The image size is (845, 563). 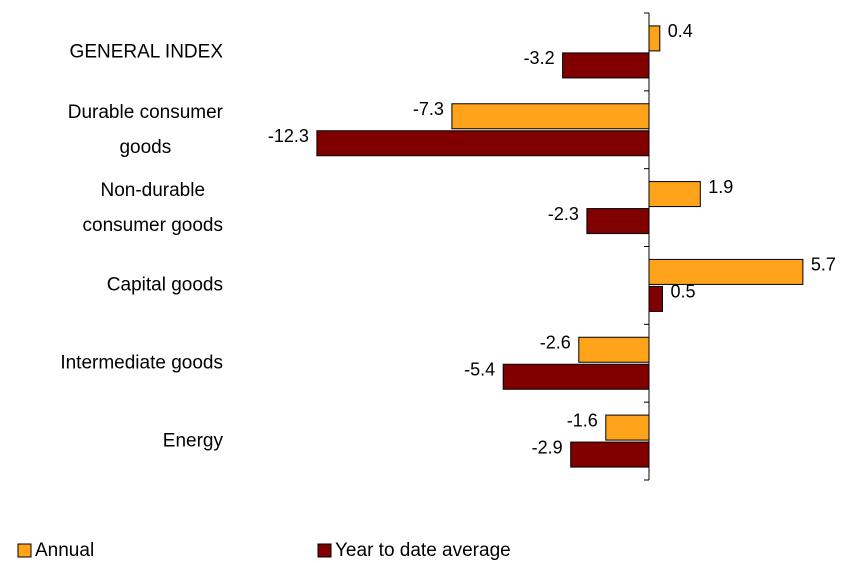 What do you see at coordinates (555, 343) in the screenshot?
I see `value-label: -2.6` at bounding box center [555, 343].